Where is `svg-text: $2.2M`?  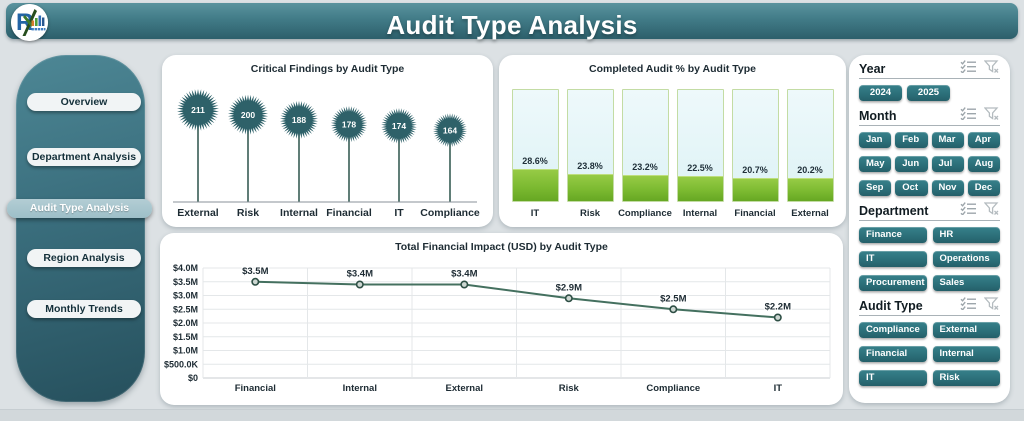
svg-text: $2.2M is located at coordinates (778, 307).